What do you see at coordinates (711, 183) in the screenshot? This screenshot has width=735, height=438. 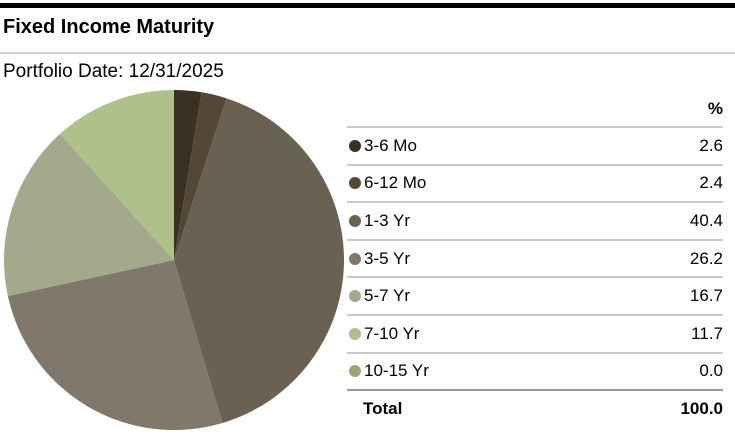 I see `legend-value: 2.4` at bounding box center [711, 183].